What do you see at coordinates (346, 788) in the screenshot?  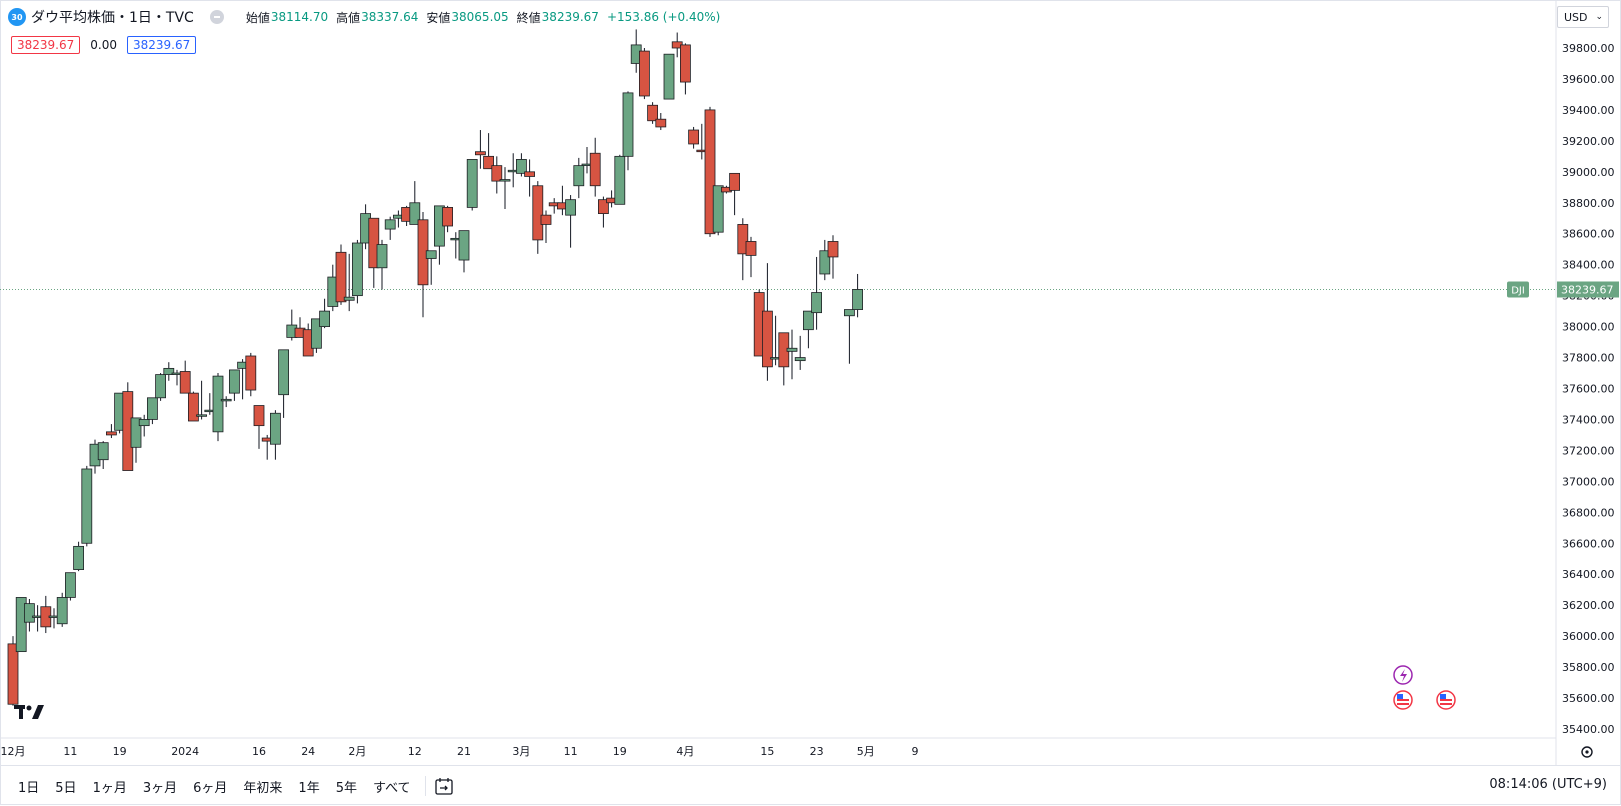 I see `range-button-5y: 5年` at bounding box center [346, 788].